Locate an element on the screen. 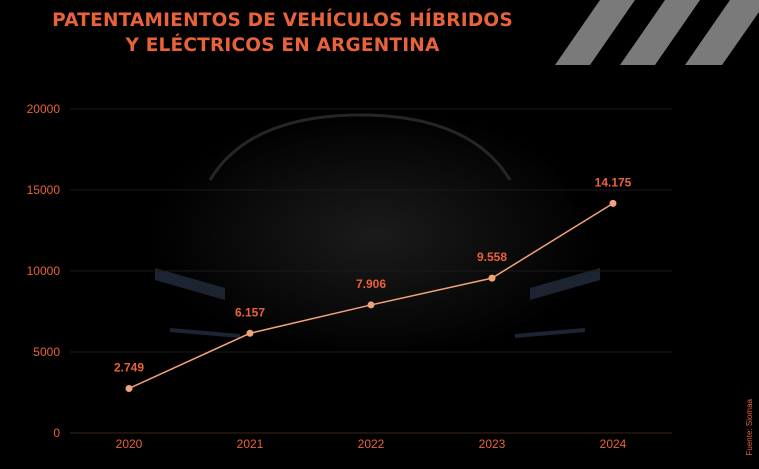  chart-title-line-1: PATENTAMIENTOS DE VEHÍCULOS HÍBRIDOS is located at coordinates (282, 20).